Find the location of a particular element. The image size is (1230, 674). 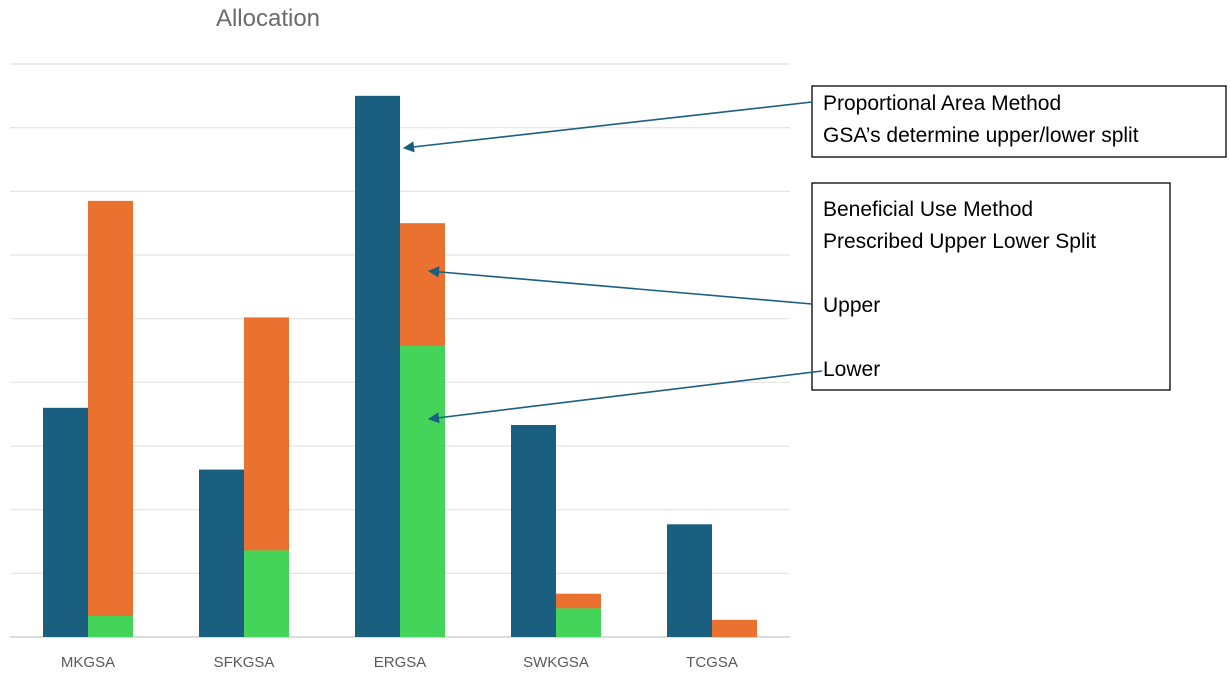

annotation-proportional-line2: GSA’s determine upper/lower split is located at coordinates (981, 135).